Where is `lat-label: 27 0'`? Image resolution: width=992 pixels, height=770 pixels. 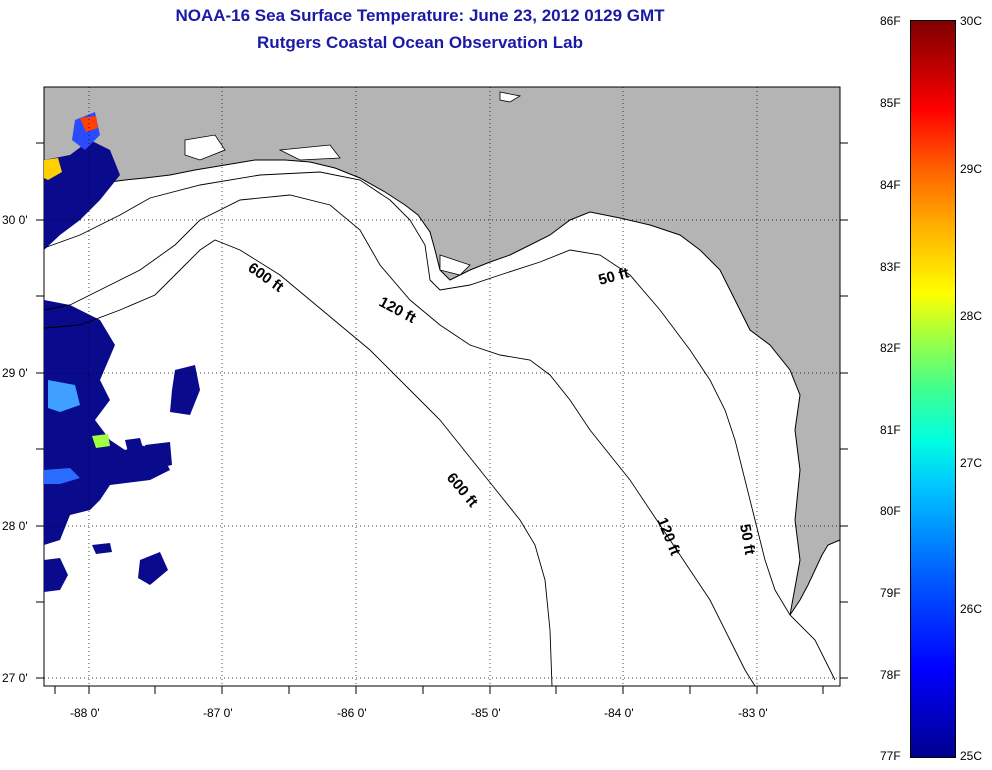
lat-label: 27 0' is located at coordinates (15, 678).